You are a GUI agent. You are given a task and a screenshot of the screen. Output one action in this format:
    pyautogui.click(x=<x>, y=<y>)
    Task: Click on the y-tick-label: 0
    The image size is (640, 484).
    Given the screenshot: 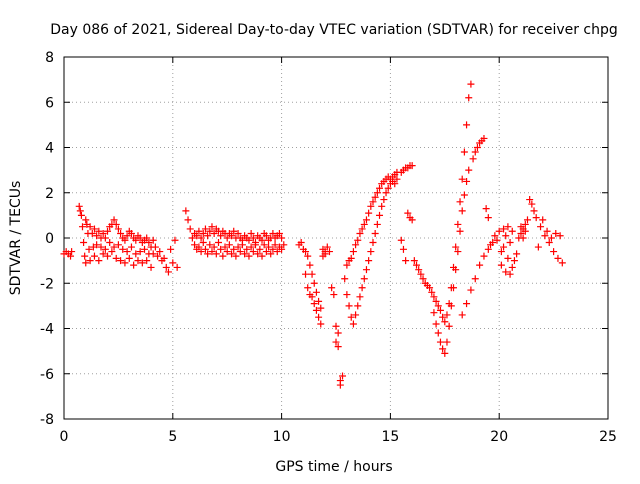 What is the action you would take?
    pyautogui.click(x=49, y=239)
    